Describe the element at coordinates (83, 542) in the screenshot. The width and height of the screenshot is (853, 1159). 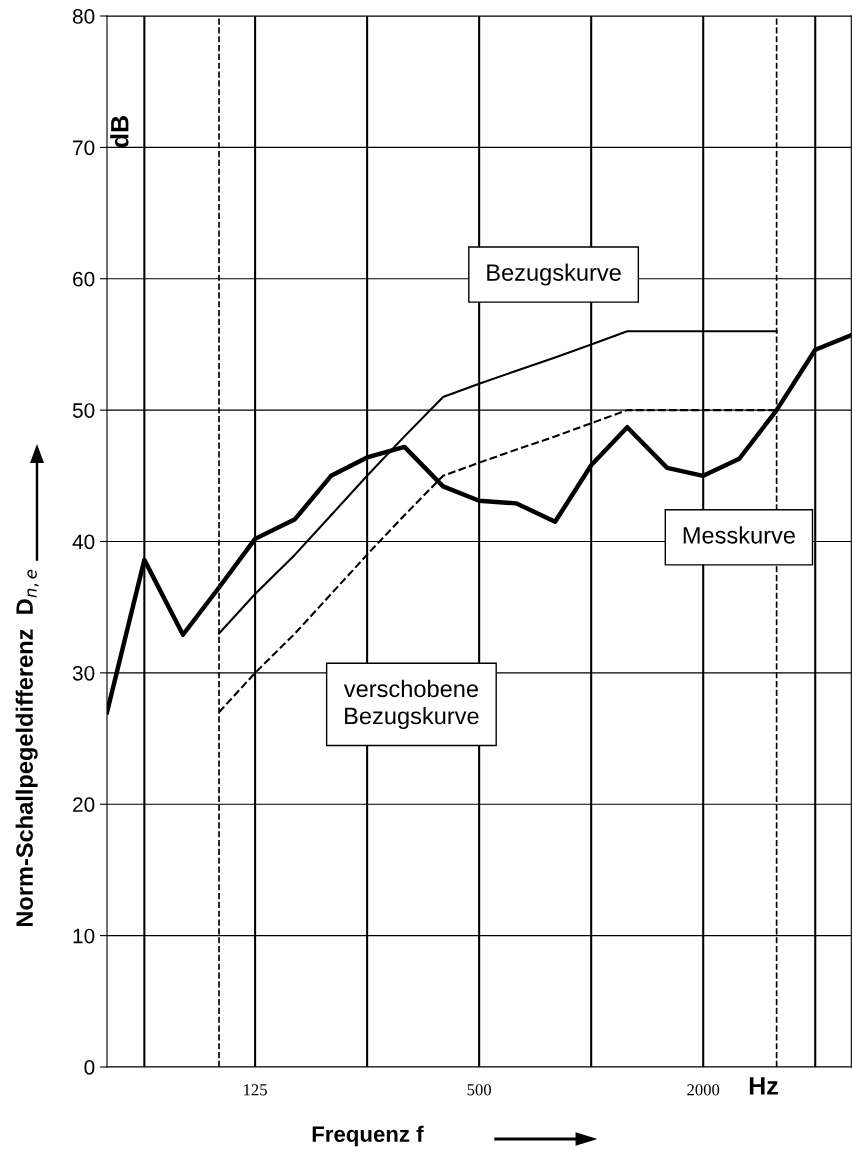
I see `y-tick-label: 40` at that location.